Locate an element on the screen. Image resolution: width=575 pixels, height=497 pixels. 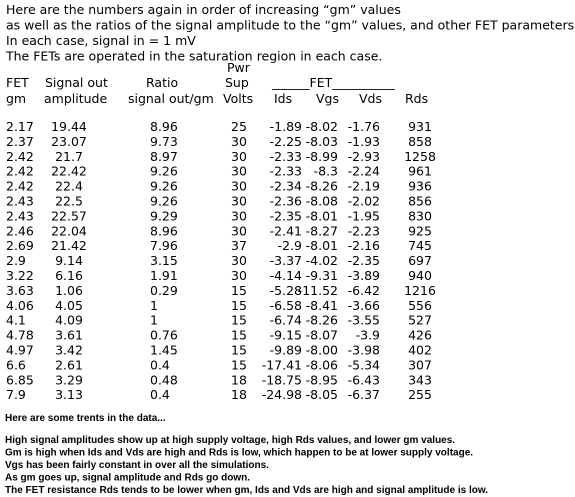
table-cell: -8.07 is located at coordinates (322, 335).